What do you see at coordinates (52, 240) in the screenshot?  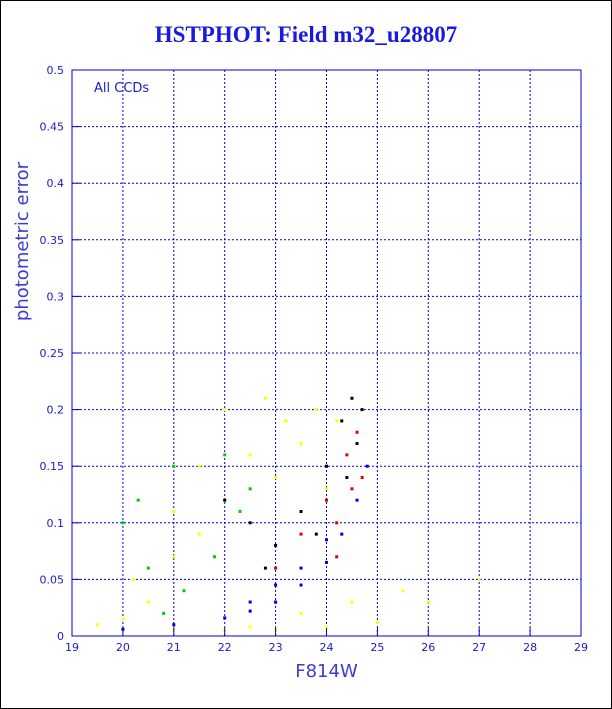 I see `y-tick-label: 0.35` at bounding box center [52, 240].